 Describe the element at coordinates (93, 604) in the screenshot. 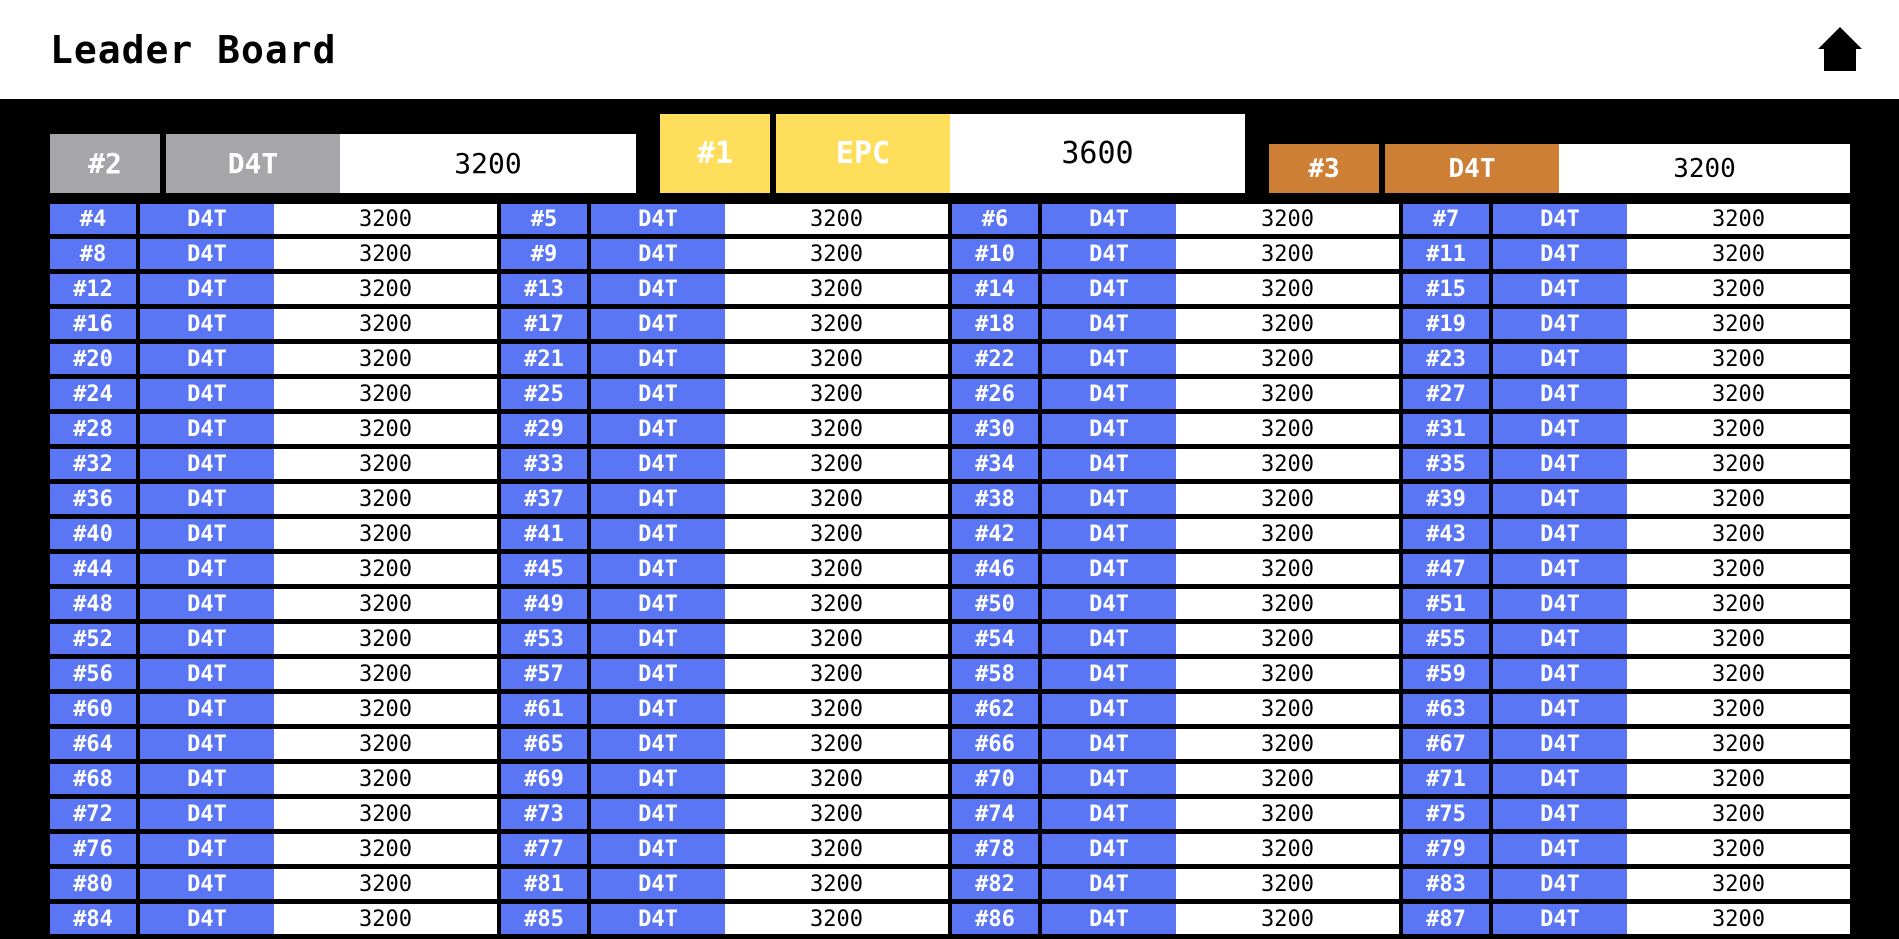

I see `entry-rank: #48` at that location.